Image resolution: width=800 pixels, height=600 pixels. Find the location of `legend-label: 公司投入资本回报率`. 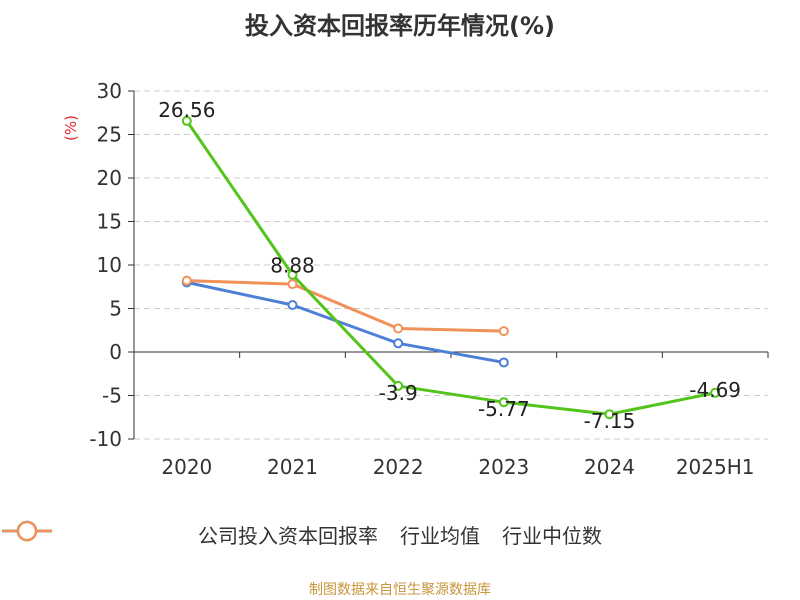

legend-label: 公司投入资本回报率 is located at coordinates (288, 536).